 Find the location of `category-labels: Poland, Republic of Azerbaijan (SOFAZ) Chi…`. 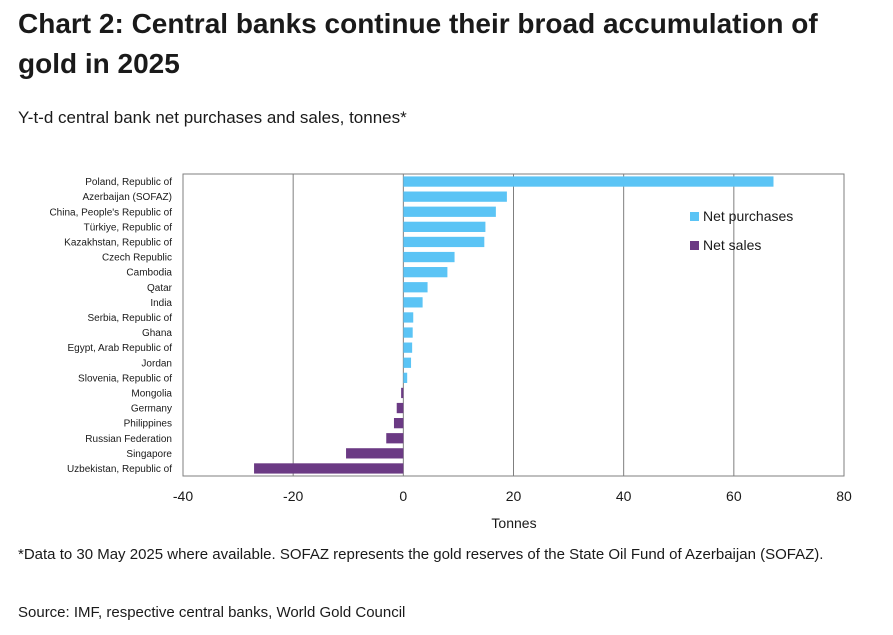

category-labels: Poland, Republic of Azerbaijan (SOFAZ) Chi… is located at coordinates (110, 326).